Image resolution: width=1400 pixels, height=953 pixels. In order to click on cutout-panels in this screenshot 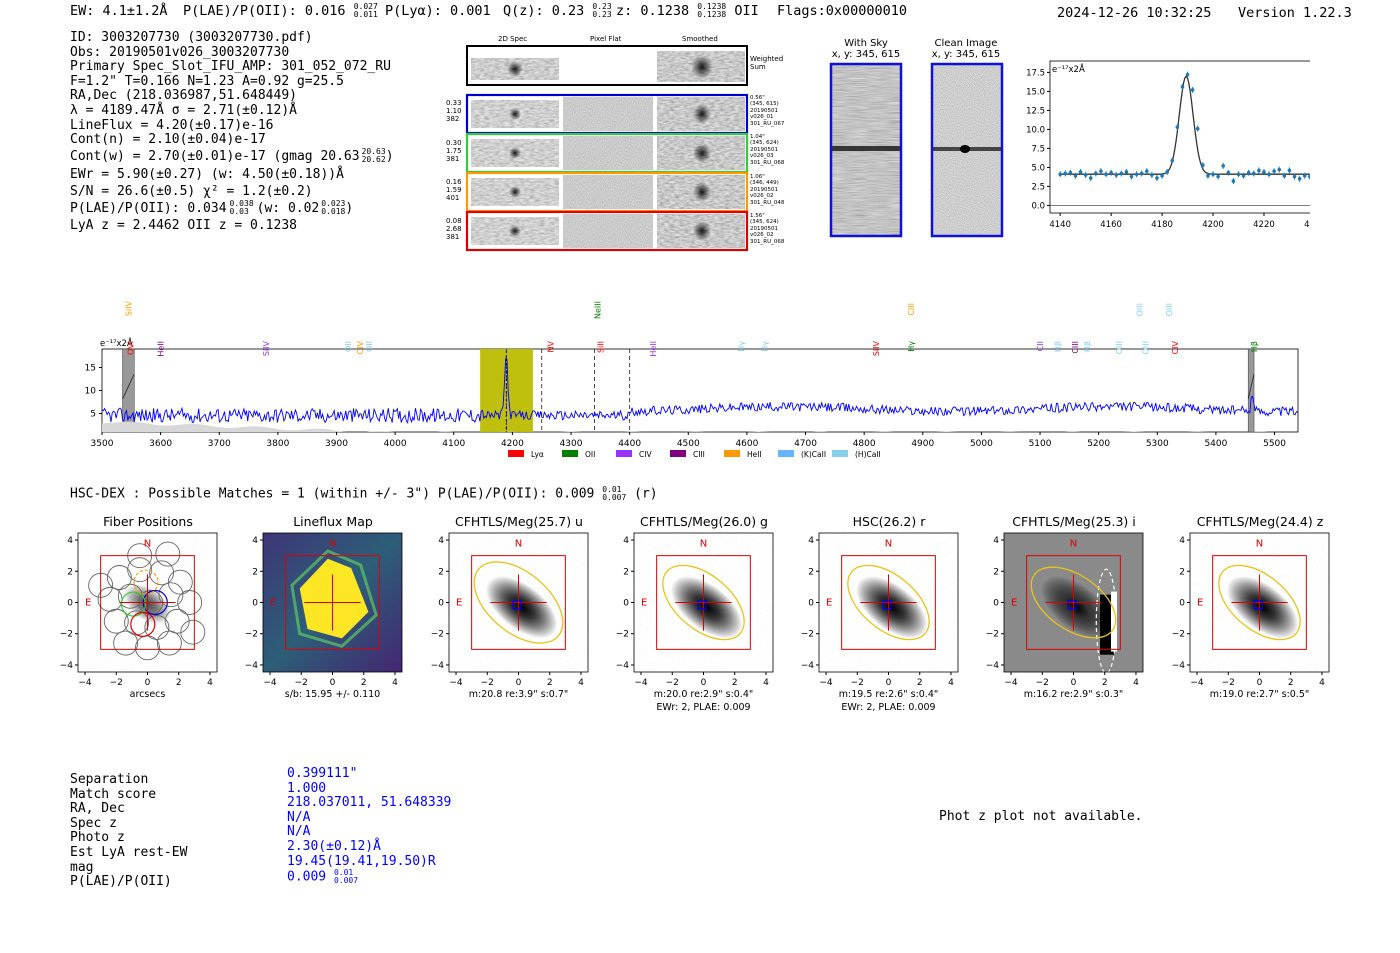, I will do `click(607, 148)`.